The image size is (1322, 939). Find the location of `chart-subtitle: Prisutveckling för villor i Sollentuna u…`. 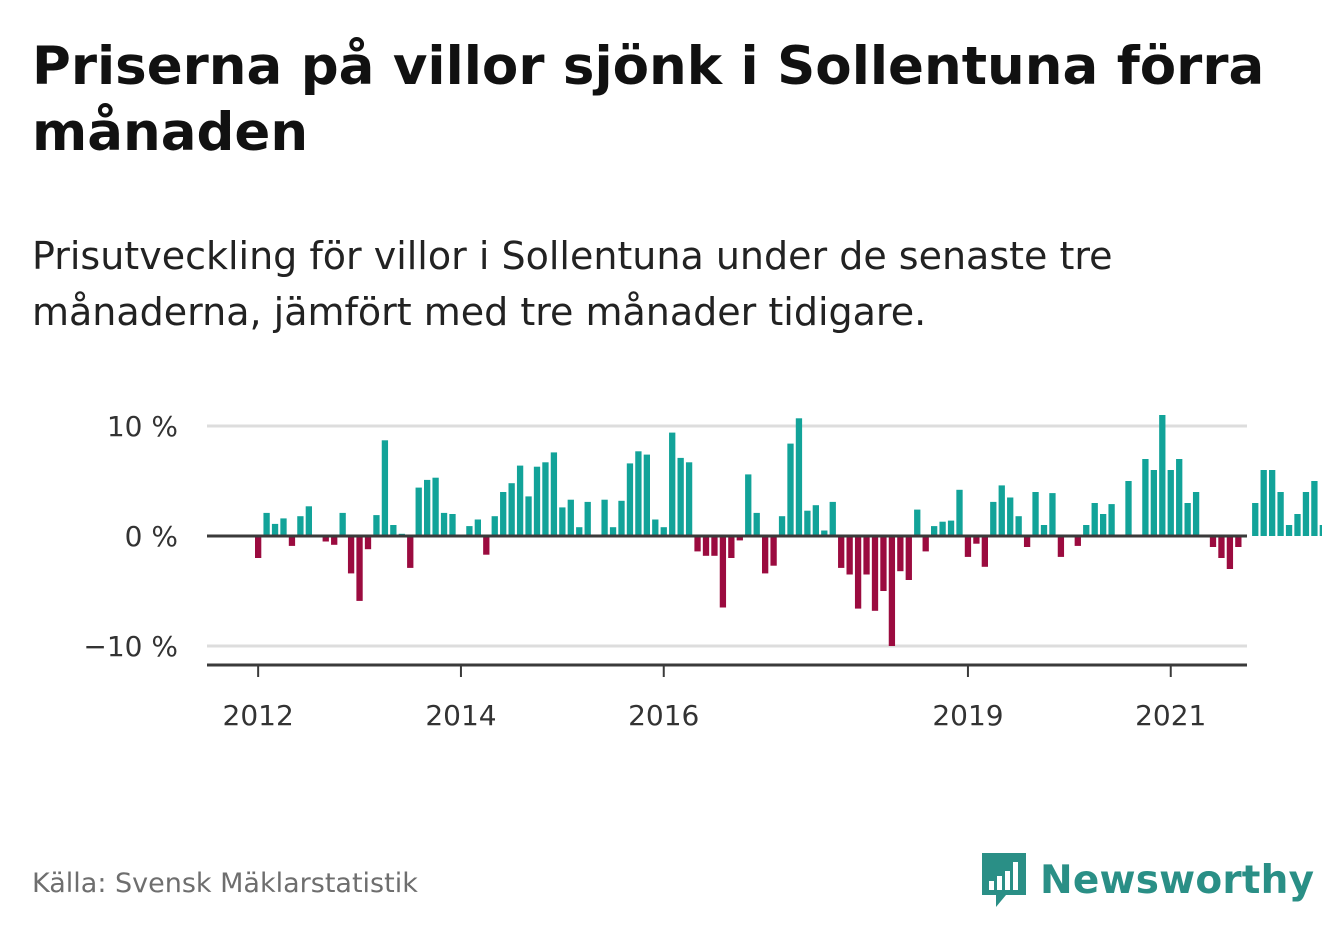

chart-subtitle: Prisutveckling för villor i Sollentuna u… is located at coordinates (572, 284).